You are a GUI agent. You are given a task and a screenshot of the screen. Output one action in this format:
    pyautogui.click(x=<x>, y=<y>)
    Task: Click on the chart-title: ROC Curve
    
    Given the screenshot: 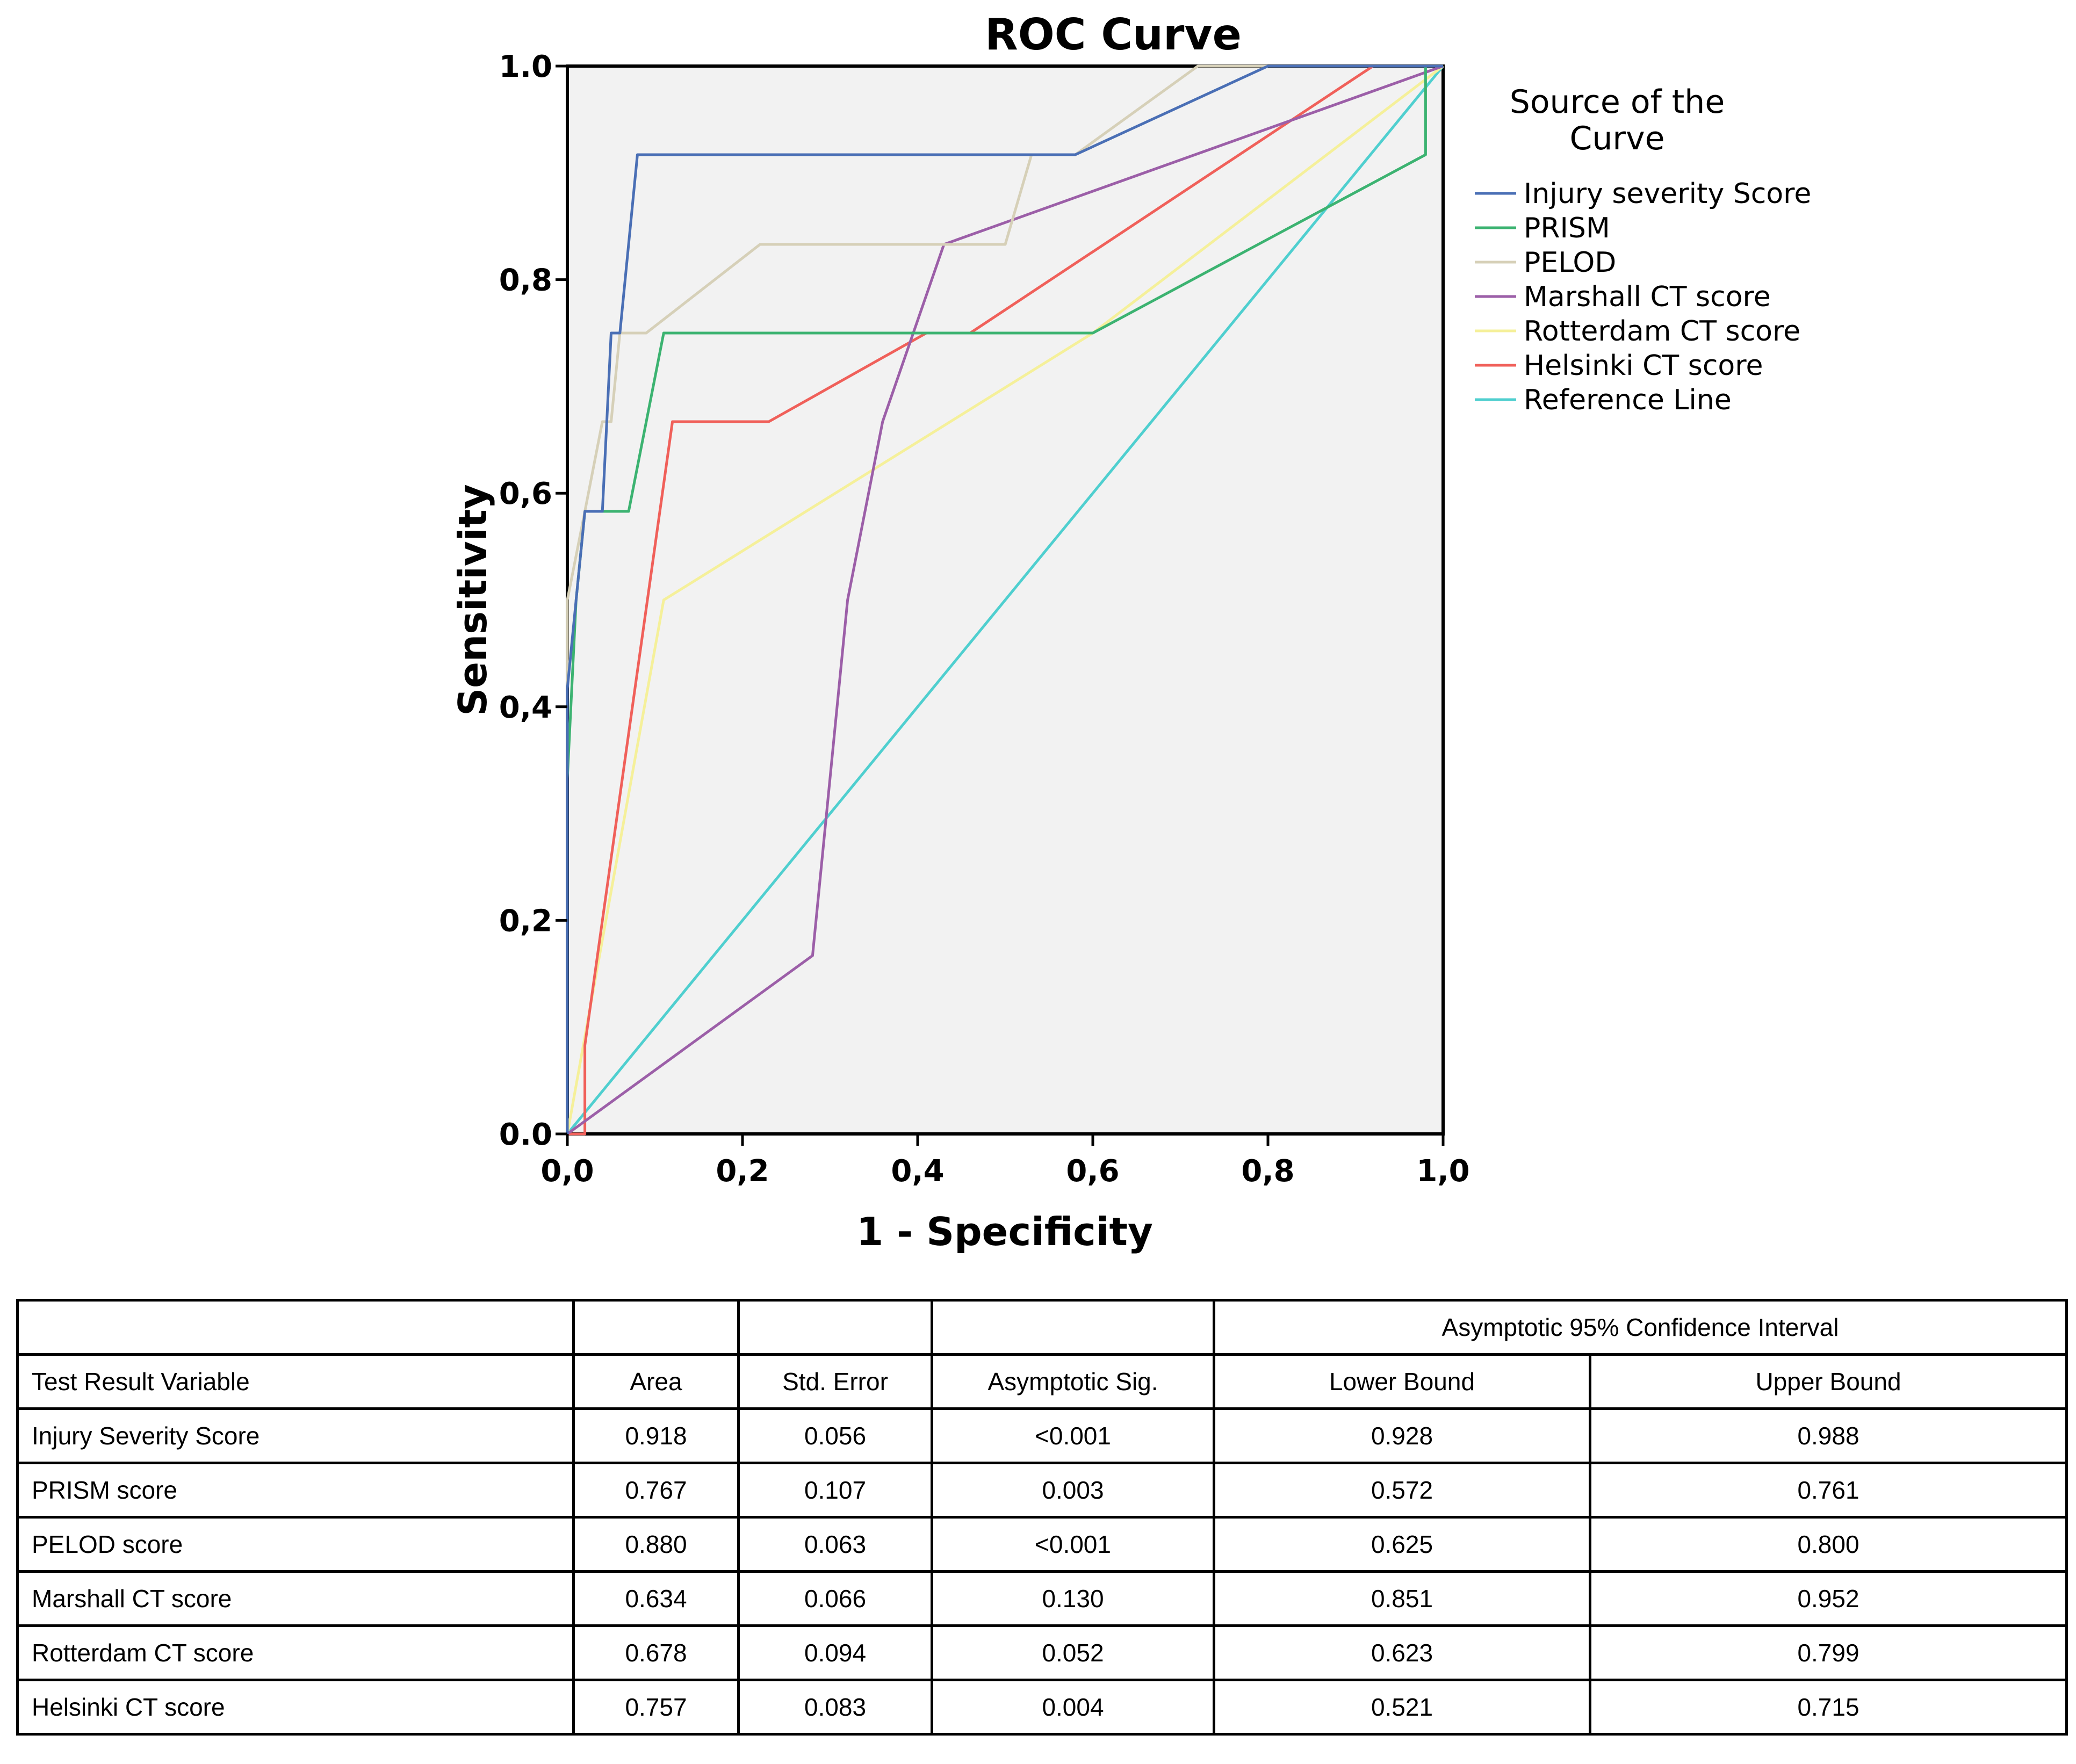 What is the action you would take?
    pyautogui.click(x=1113, y=35)
    